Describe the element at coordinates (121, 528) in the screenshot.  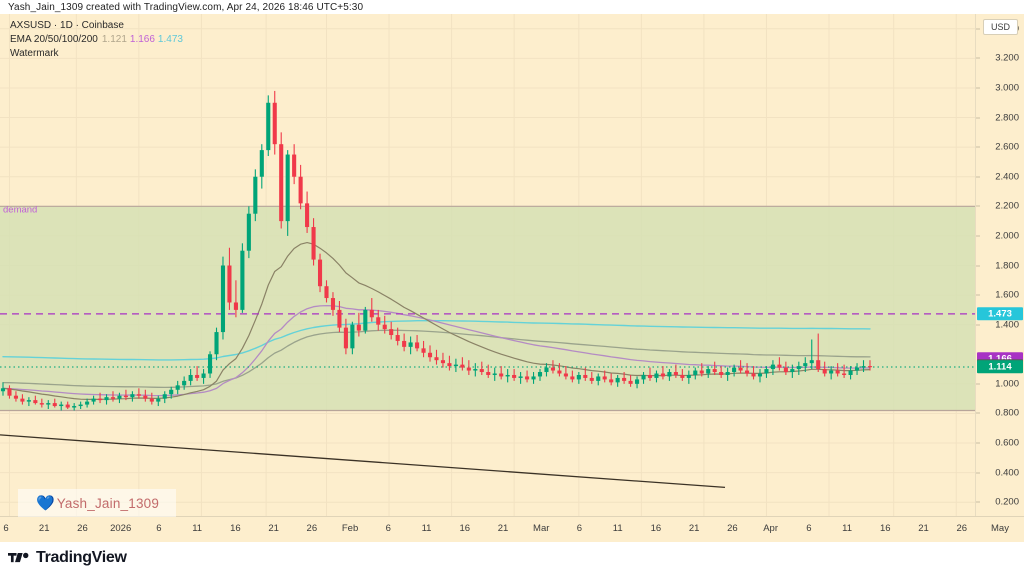
I see `time-tick-label: 2026` at that location.